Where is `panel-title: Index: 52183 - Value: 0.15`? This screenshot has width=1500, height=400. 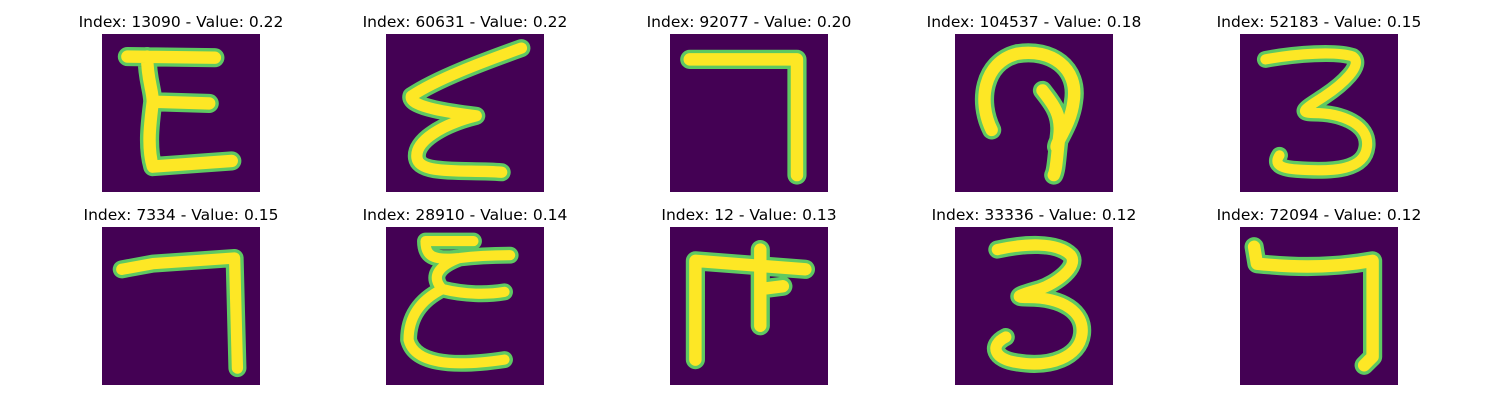 panel-title: Index: 52183 - Value: 0.15 is located at coordinates (1319, 22).